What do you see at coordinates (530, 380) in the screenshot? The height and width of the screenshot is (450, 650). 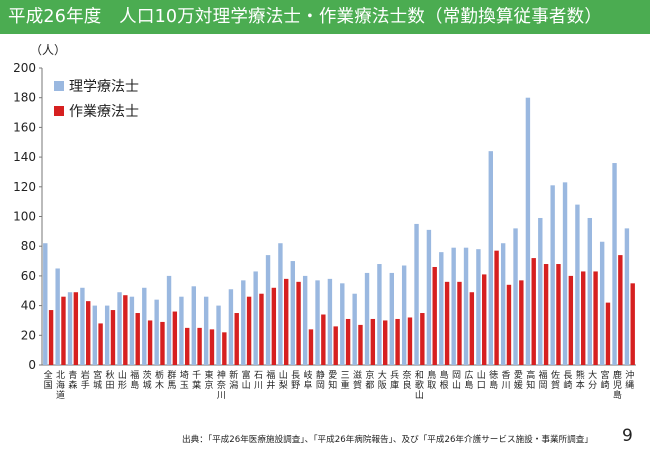 I see `x-category-label: 高知` at bounding box center [530, 380].